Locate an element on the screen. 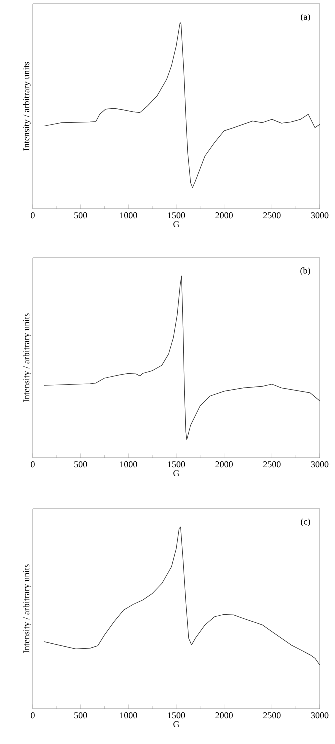 The height and width of the screenshot is (744, 335). text: (a) is located at coordinates (305, 18).